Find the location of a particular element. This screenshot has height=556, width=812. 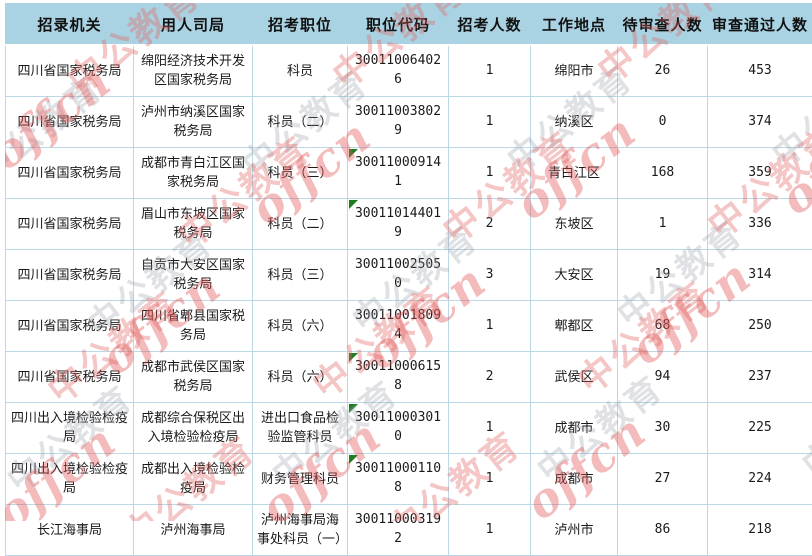

col-header-position: 招考职位 is located at coordinates (300, 25).